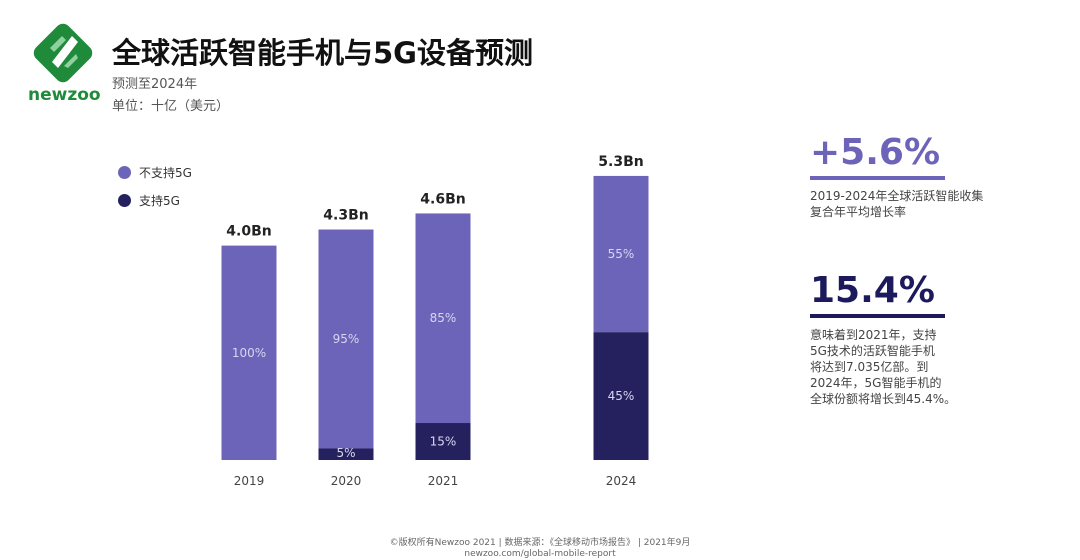 This screenshot has height=560, width=1080. Describe the element at coordinates (897, 204) in the screenshot. I see `stat-cagr-desc: 2019-2024年全球活跃智能收集 复合年平均增长率` at that location.